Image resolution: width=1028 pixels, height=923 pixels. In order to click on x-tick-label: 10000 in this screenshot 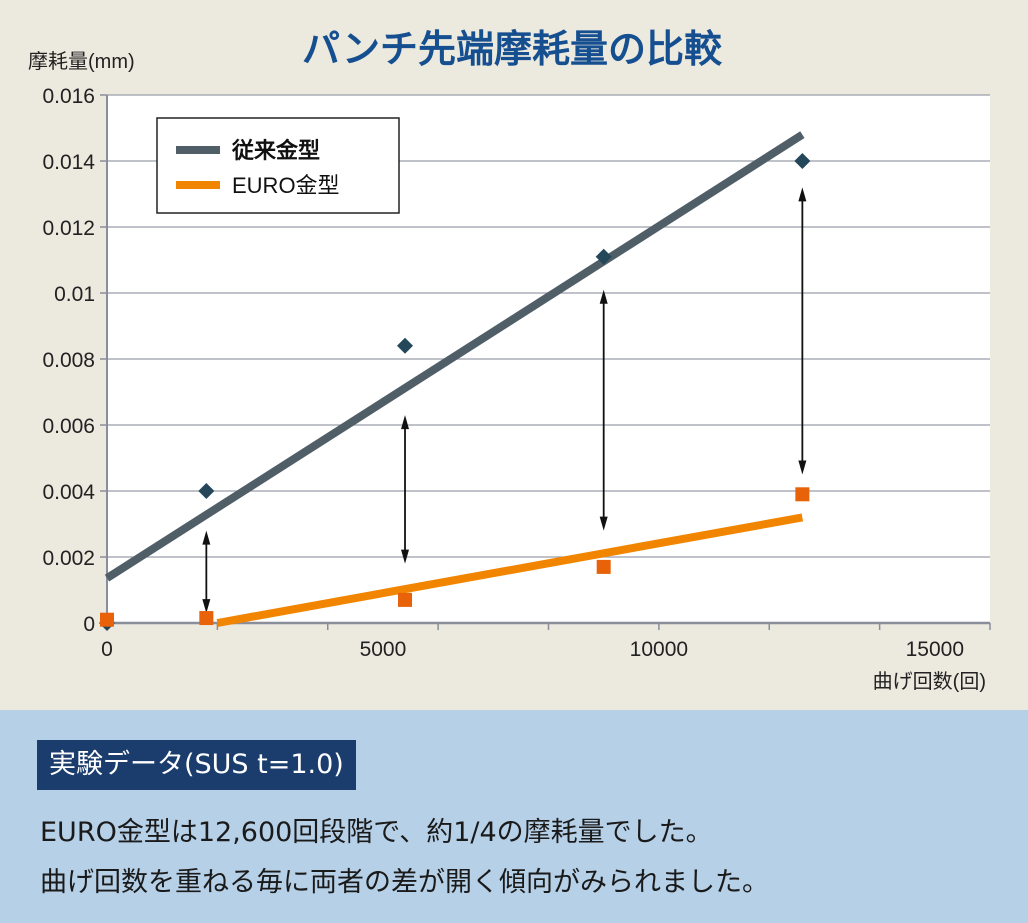, I will do `click(659, 649)`.